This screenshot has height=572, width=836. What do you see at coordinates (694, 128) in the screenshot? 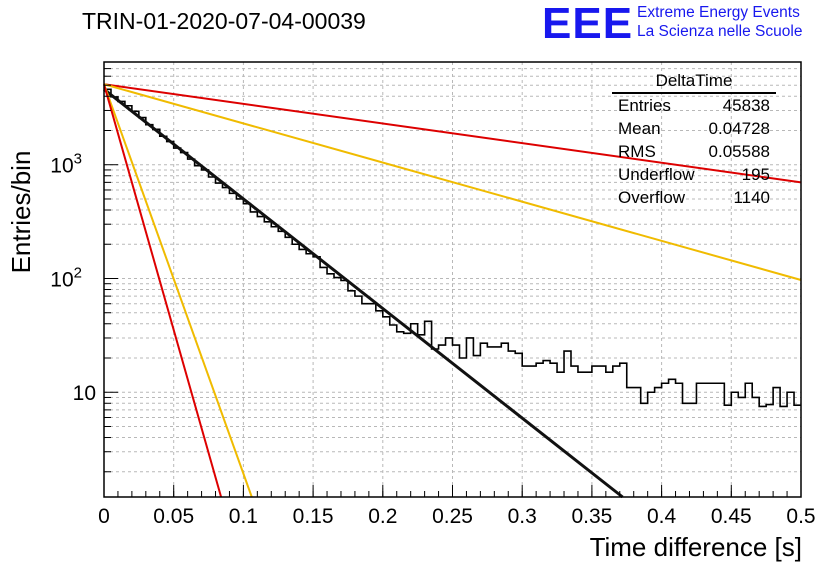
I see `stats-row-mean: Mean 0.04728` at bounding box center [694, 128].